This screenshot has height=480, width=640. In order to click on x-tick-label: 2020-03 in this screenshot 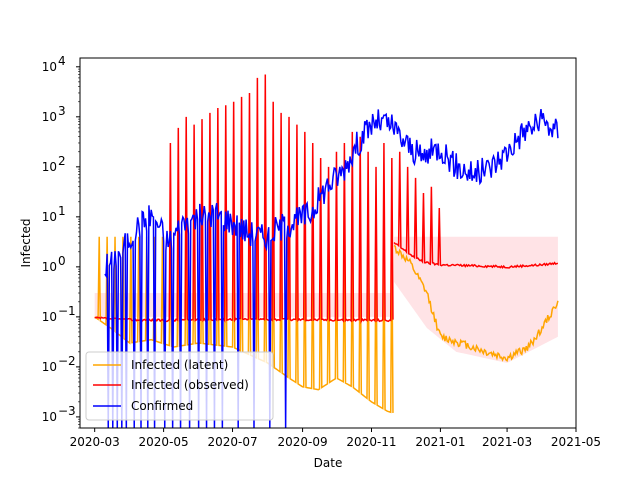, I will do `click(95, 442)`.